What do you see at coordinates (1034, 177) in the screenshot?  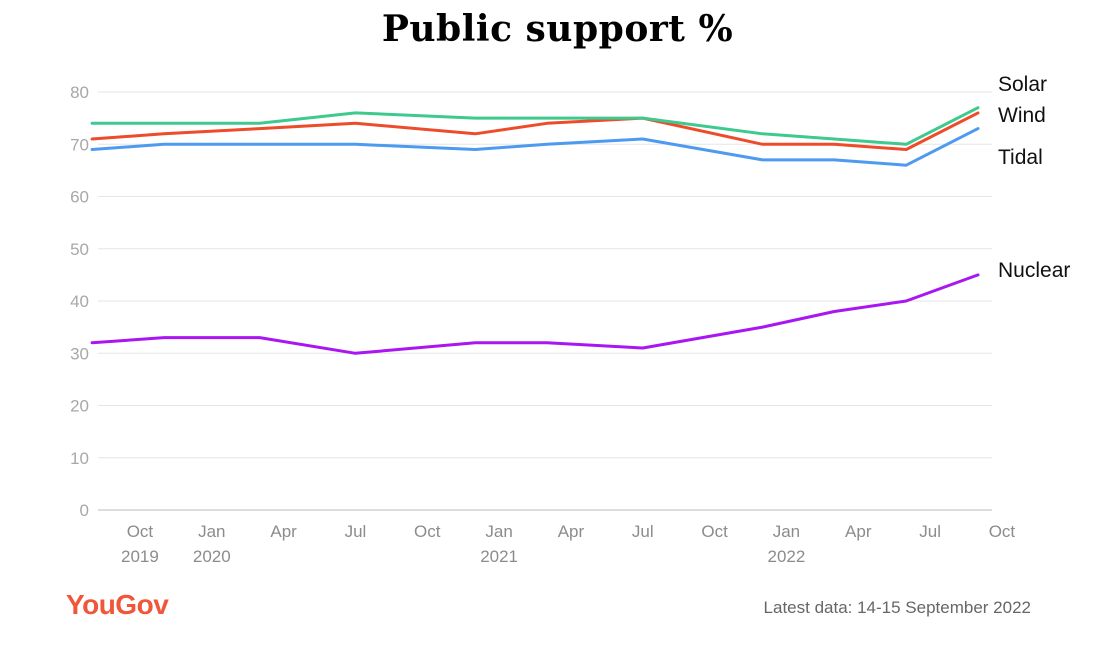 I see `series-end-labels: Solar Wind Tidal Nuclear` at bounding box center [1034, 177].